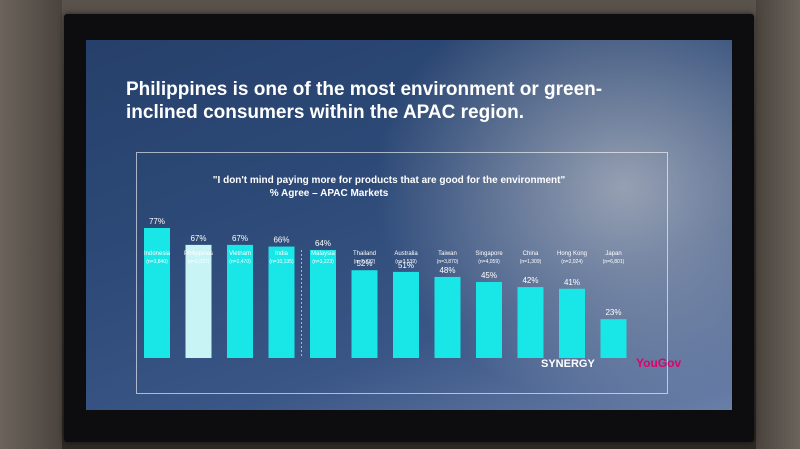 The width and height of the screenshot is (800, 449). Describe the element at coordinates (323, 303) in the screenshot. I see `bar-malaysia` at that location.